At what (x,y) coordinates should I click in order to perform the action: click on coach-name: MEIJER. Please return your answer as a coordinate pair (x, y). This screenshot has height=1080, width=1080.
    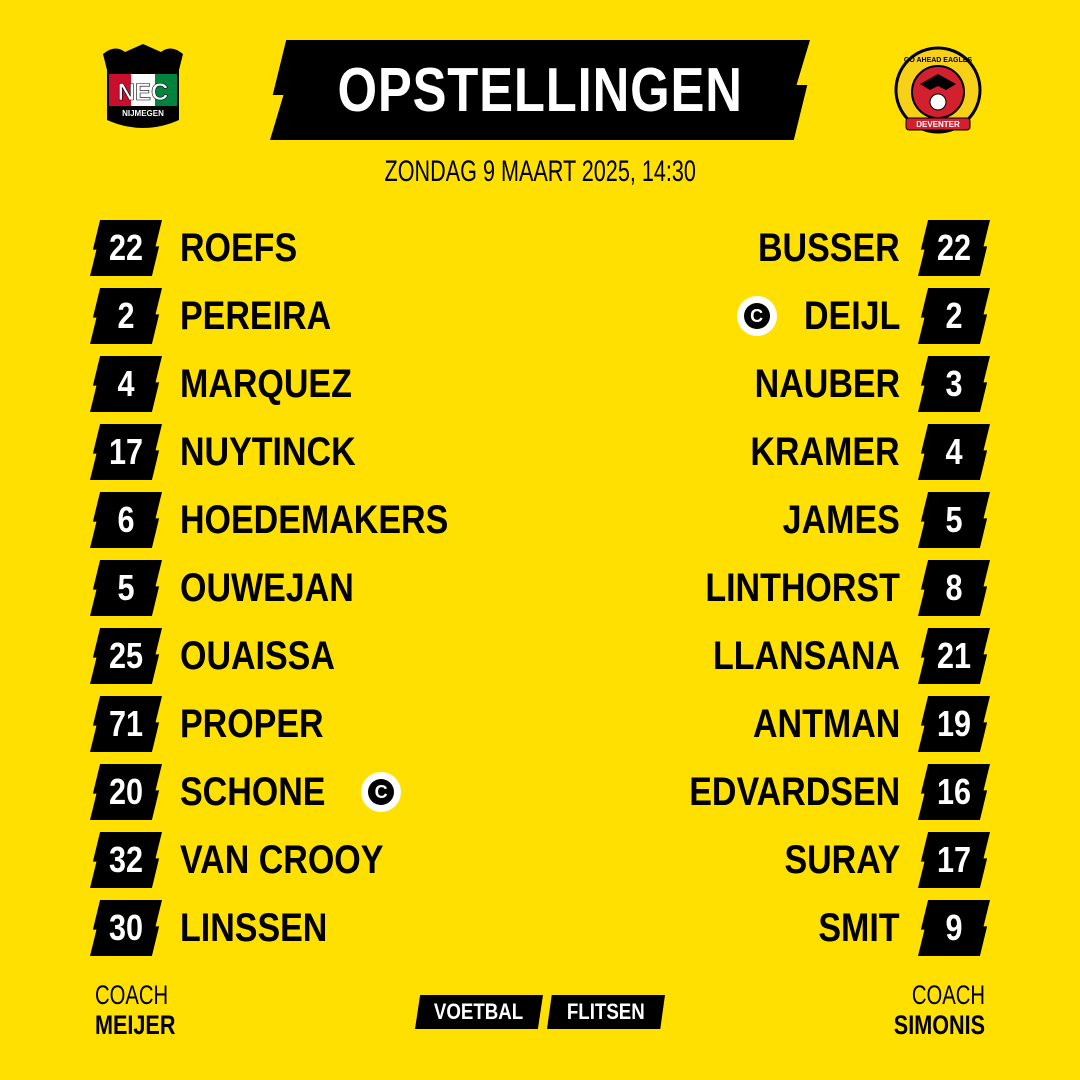
    Looking at the image, I should click on (135, 1025).